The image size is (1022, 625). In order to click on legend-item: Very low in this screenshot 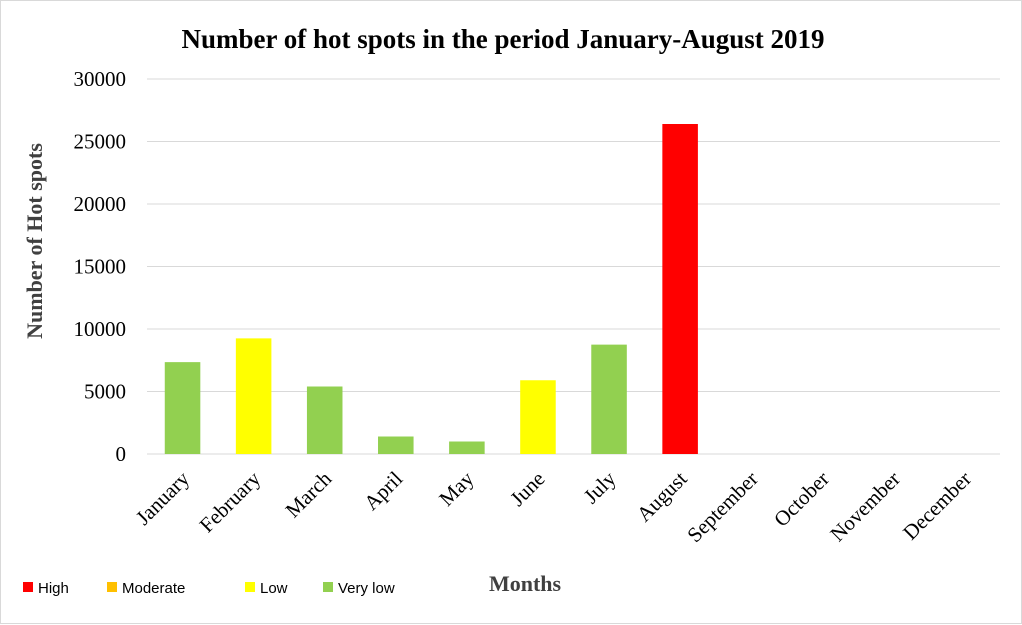, I will do `click(359, 588)`.